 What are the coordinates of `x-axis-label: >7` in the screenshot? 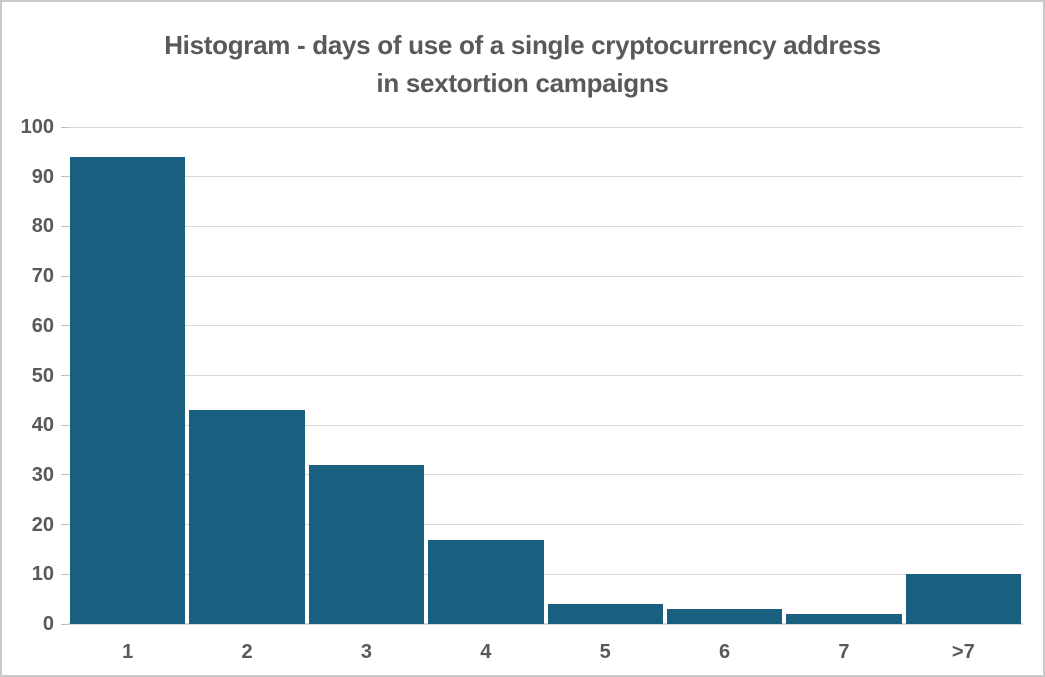 It's located at (963, 652).